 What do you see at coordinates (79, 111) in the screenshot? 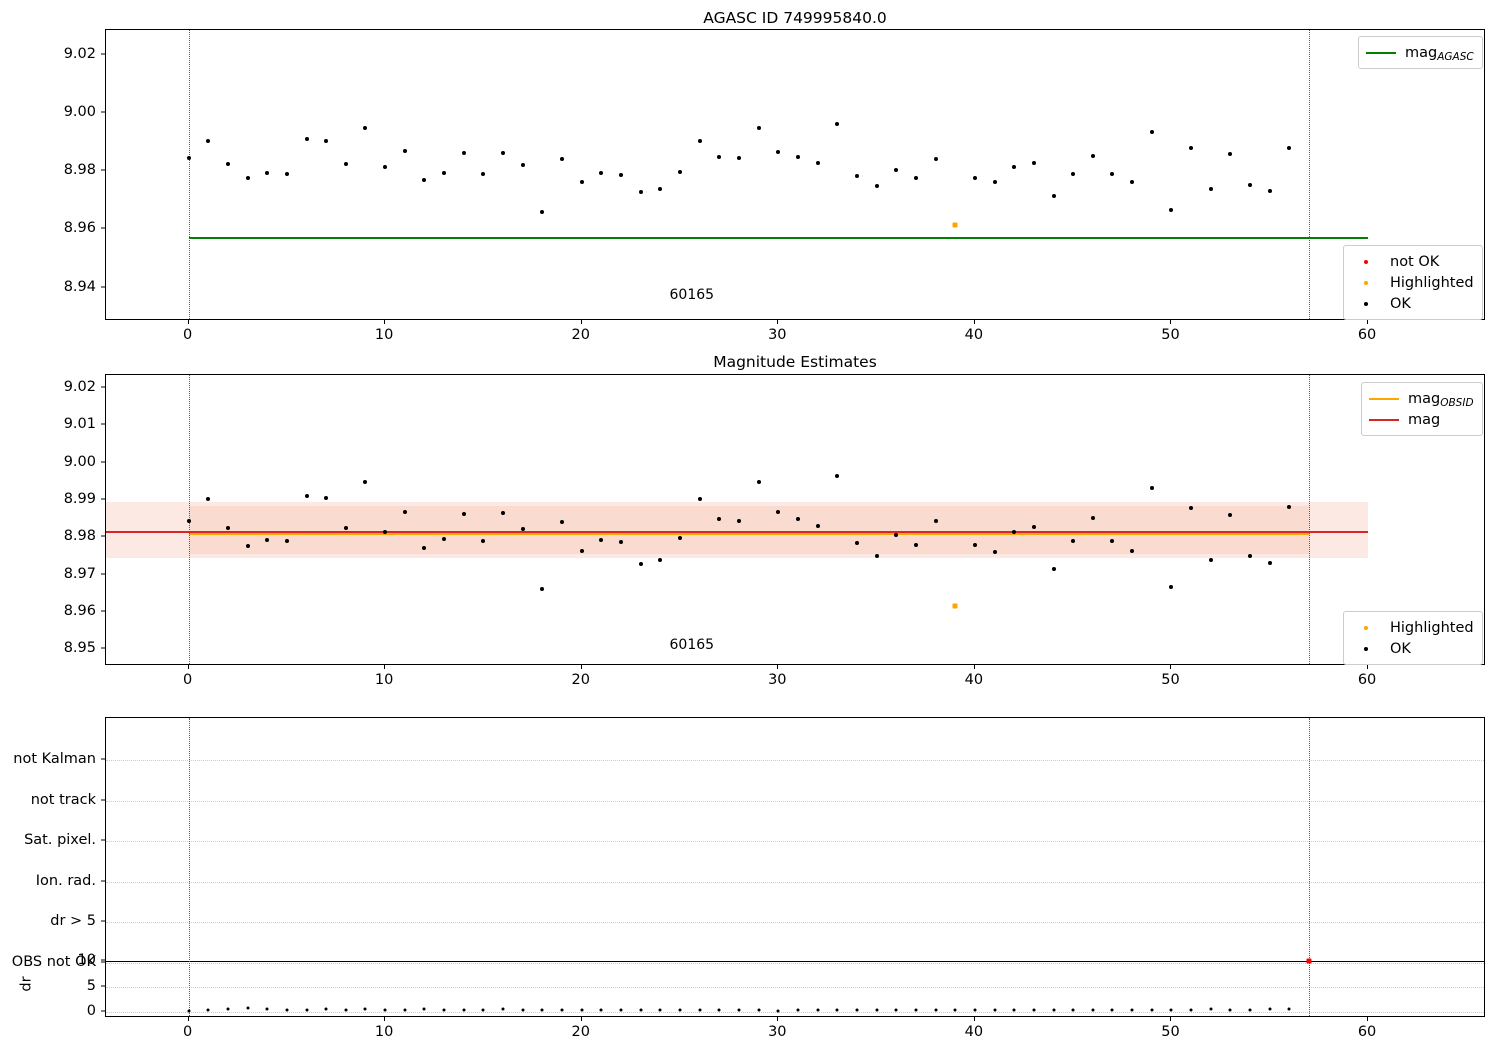
I see `y-tick-label: 9.00` at bounding box center [79, 111].